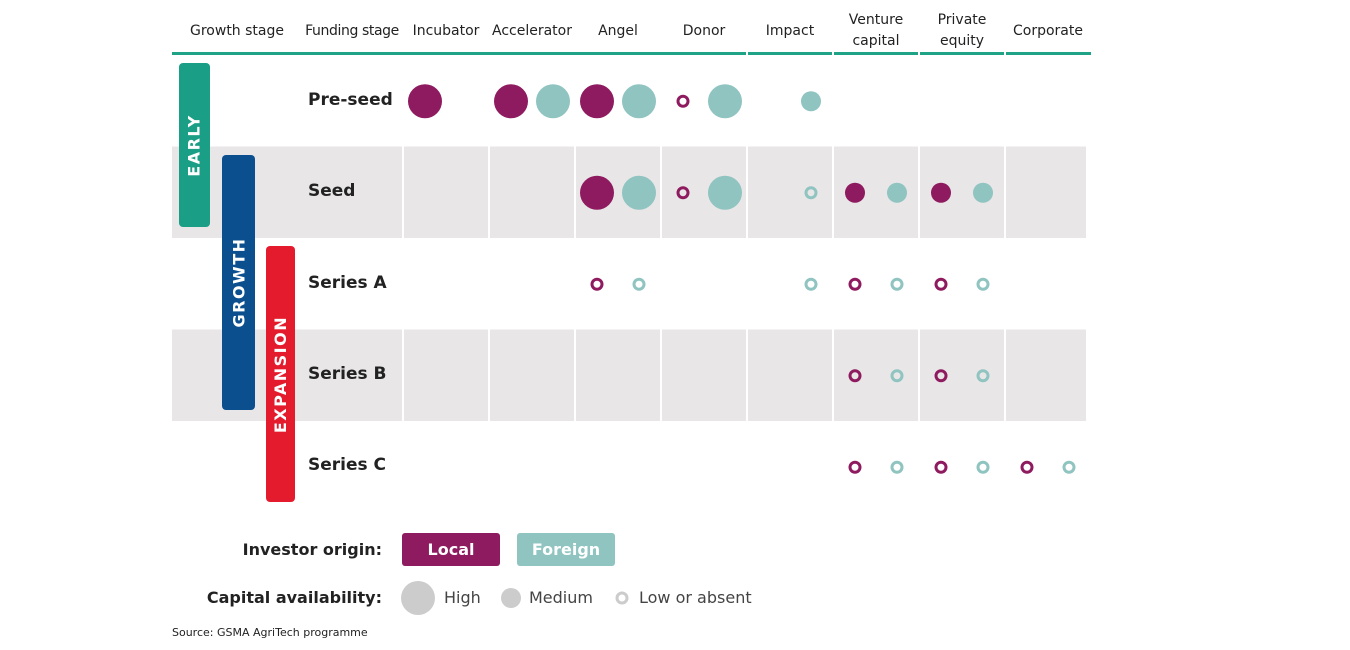 The width and height of the screenshot is (1350, 650). I want to click on bubble-pre-seed-angel-foreign, so click(639, 101).